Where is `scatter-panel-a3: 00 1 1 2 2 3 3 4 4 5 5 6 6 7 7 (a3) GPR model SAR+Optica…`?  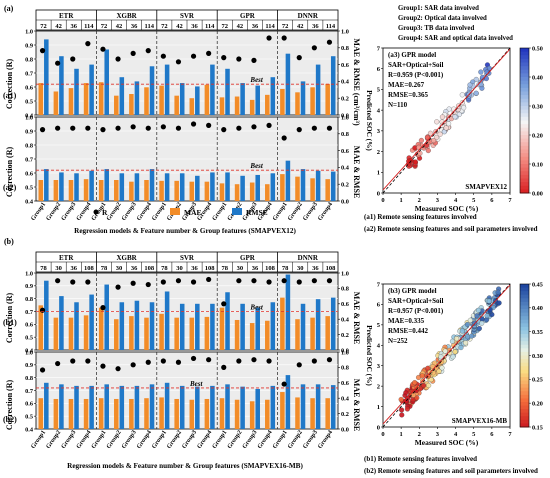 scatter-panel-a3: 00 1 1 2 2 3 3 4 4 5 5 6 6 7 7 (a3) GPR model SAR+Optica… is located at coordinates (454, 129).